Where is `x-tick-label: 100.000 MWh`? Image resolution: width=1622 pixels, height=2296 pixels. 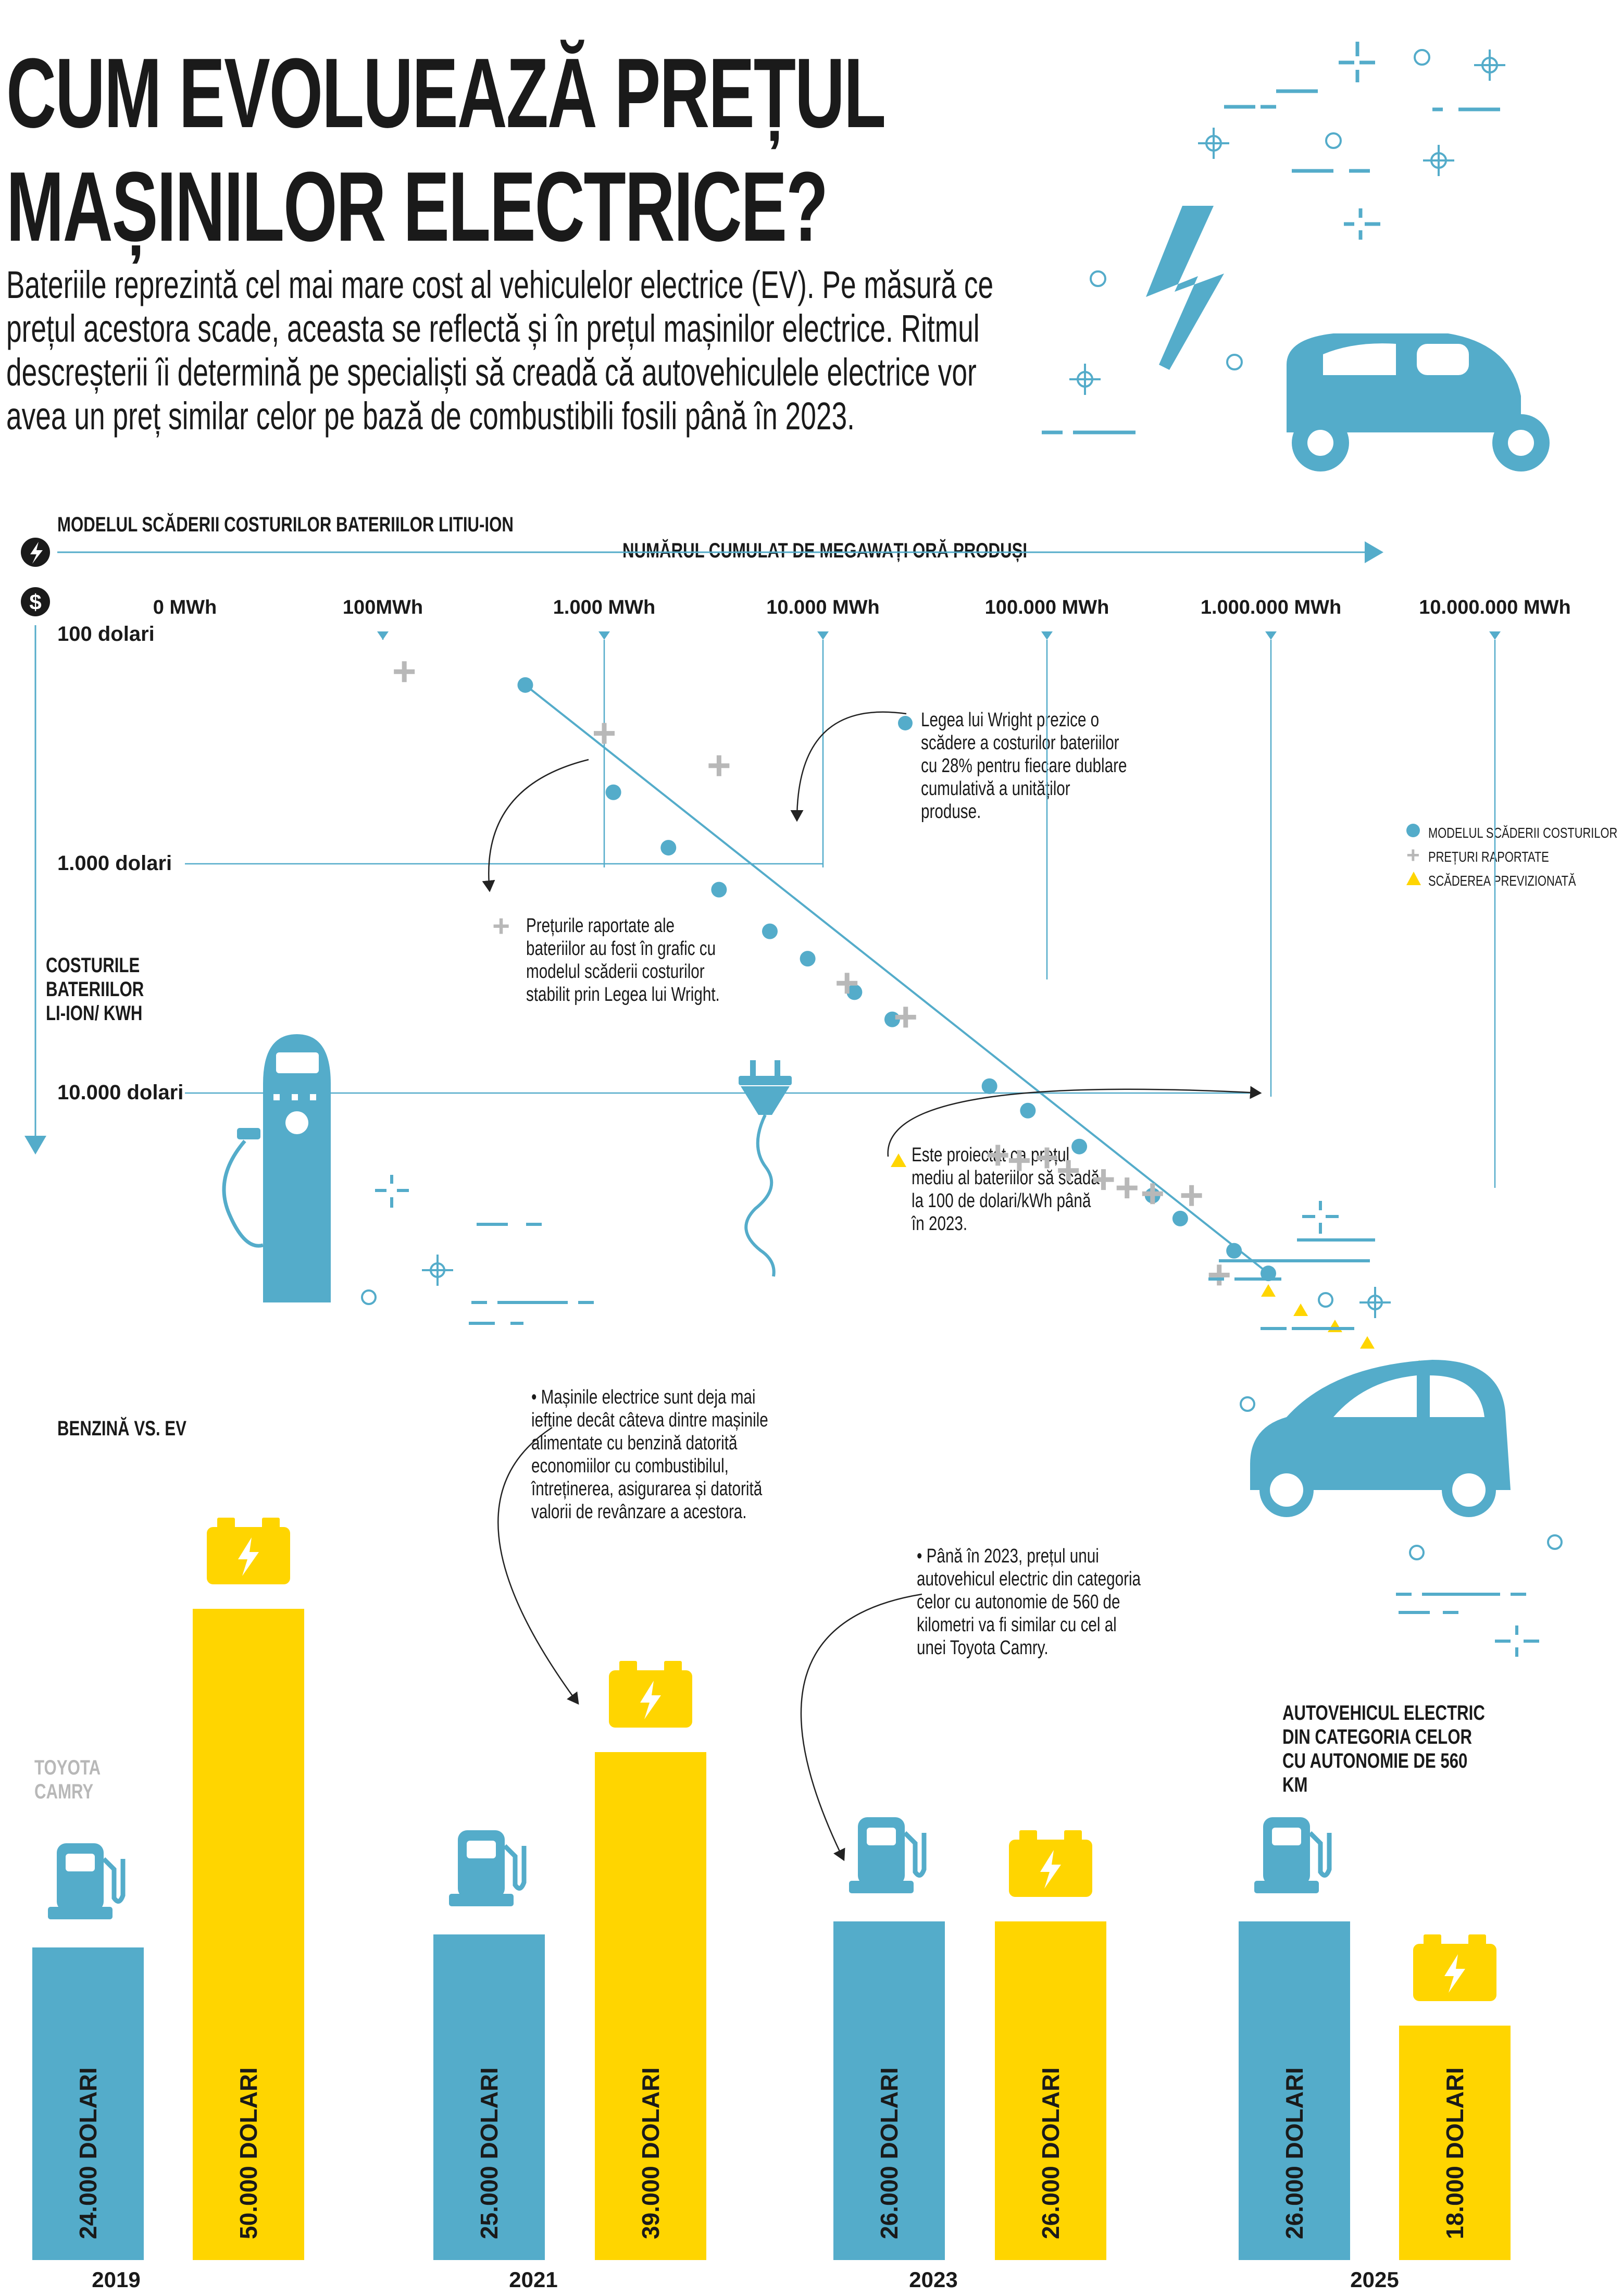 x-tick-label: 100.000 MWh is located at coordinates (1047, 607).